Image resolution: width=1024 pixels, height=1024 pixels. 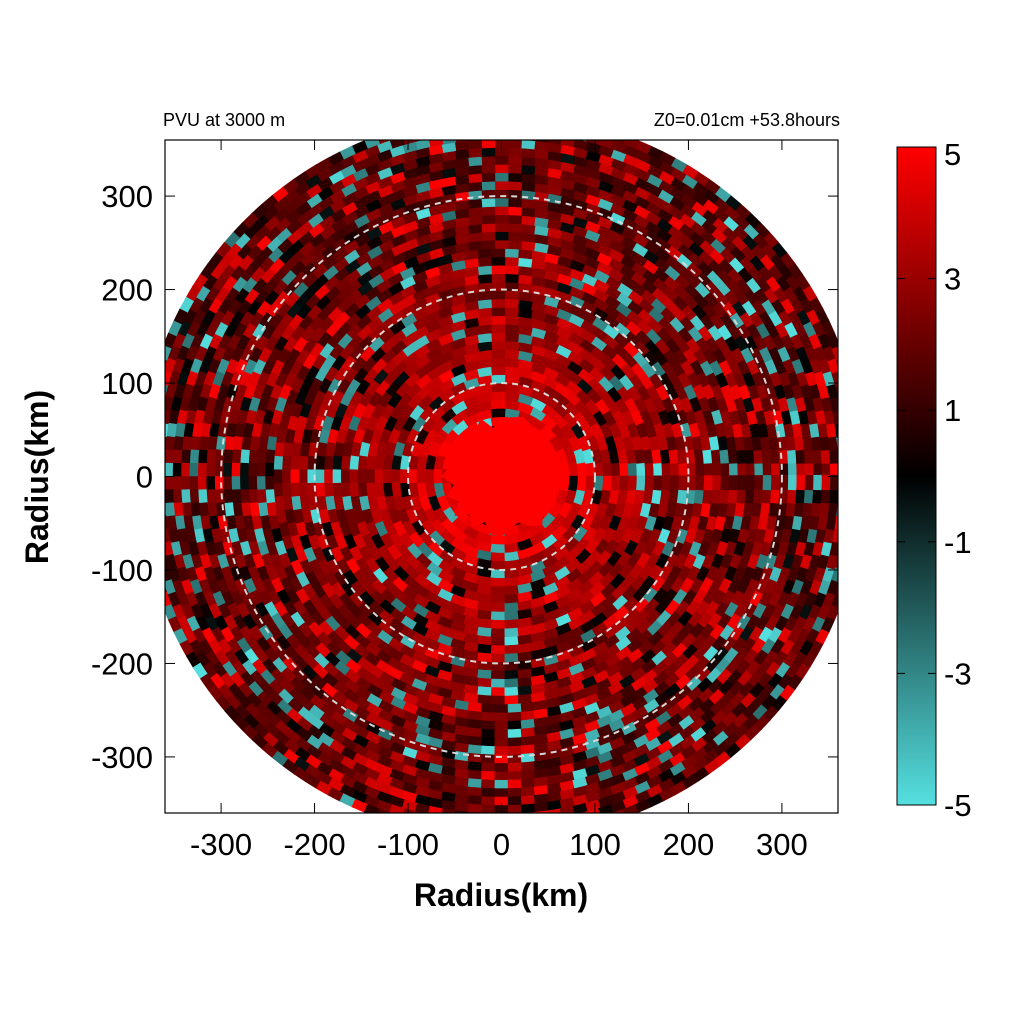 I want to click on x-tick-label: -100, so click(x=408, y=844).